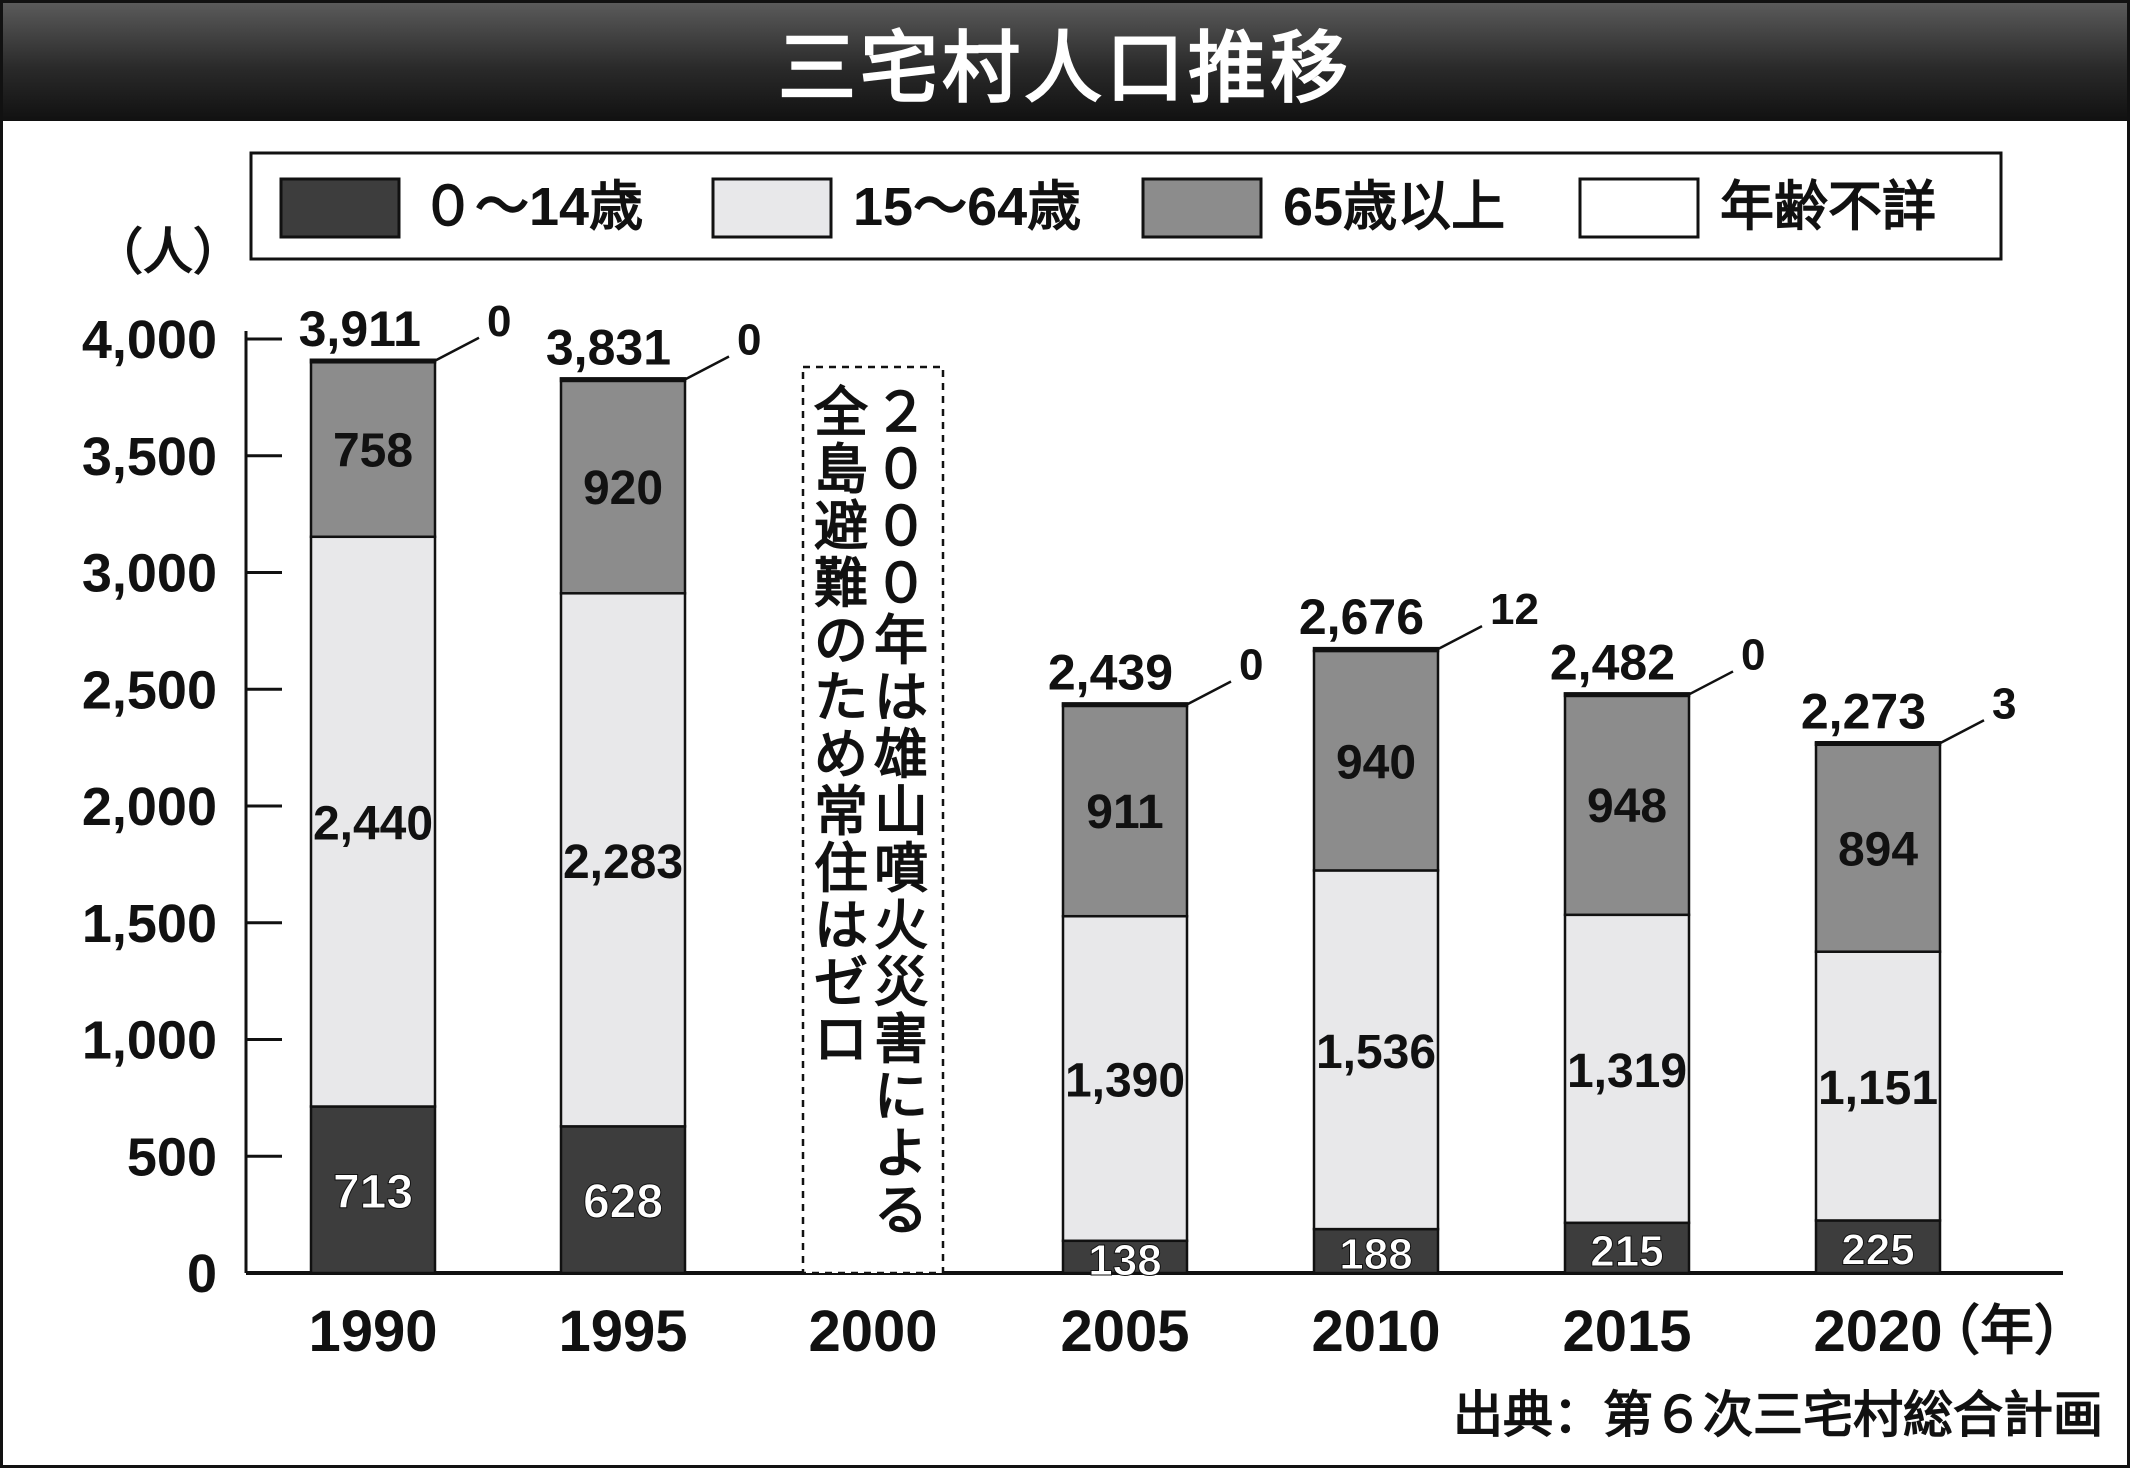 The height and width of the screenshot is (1468, 2130). What do you see at coordinates (1626, 1251) in the screenshot?
I see `segment-label-1: 215` at bounding box center [1626, 1251].